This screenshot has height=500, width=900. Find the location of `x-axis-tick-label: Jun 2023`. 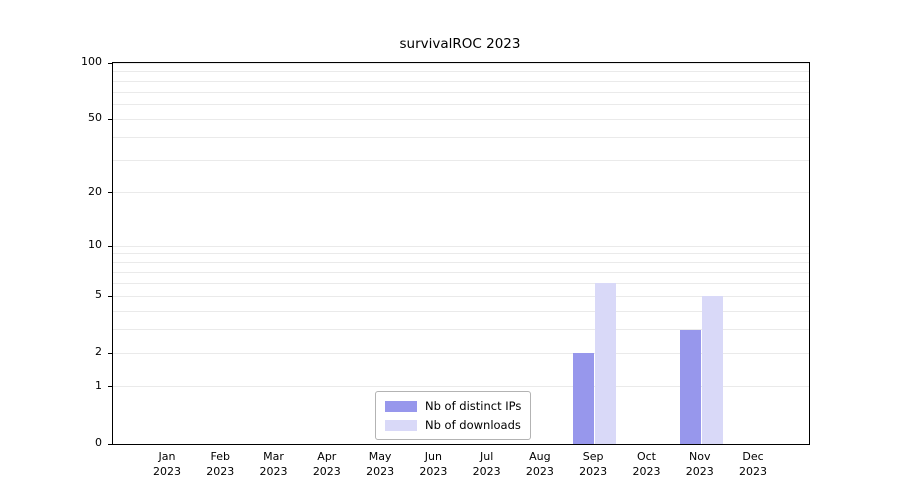

x-axis-tick-label: Jun 2023 is located at coordinates (433, 464).